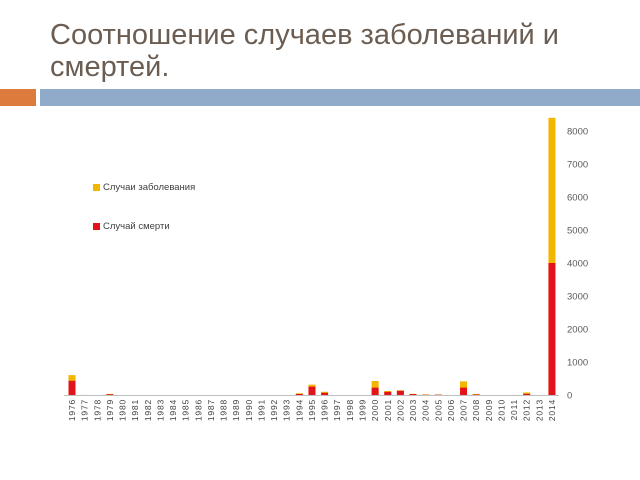 This screenshot has height=480, width=640. What do you see at coordinates (438, 410) in the screenshot?
I see `x-tick-label: 2005` at bounding box center [438, 410].